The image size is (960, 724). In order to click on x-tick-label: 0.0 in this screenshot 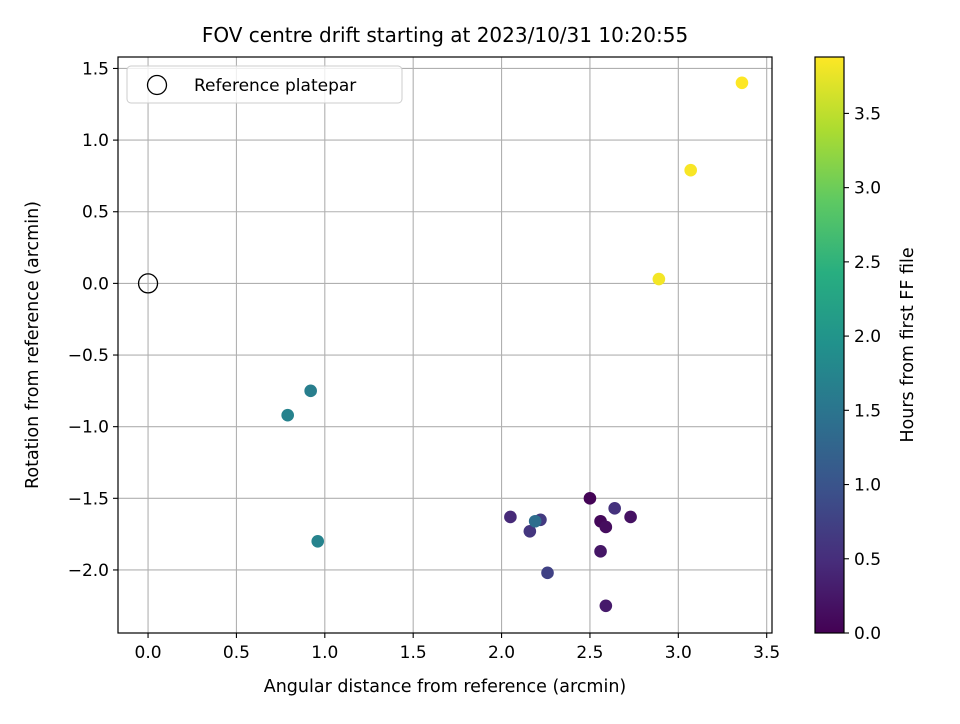, I will do `click(148, 653)`.